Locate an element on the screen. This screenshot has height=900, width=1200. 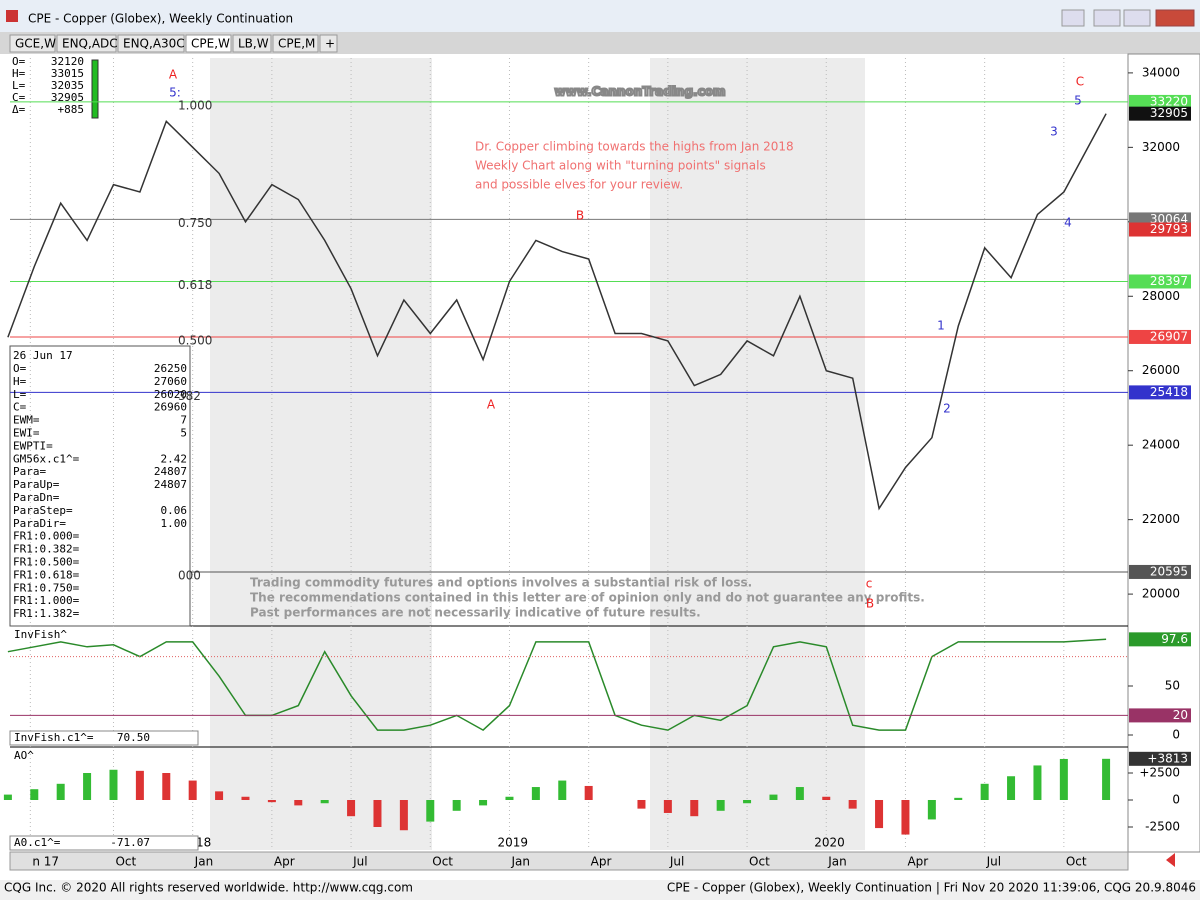
info-key: ParaUp= is located at coordinates (36, 484).